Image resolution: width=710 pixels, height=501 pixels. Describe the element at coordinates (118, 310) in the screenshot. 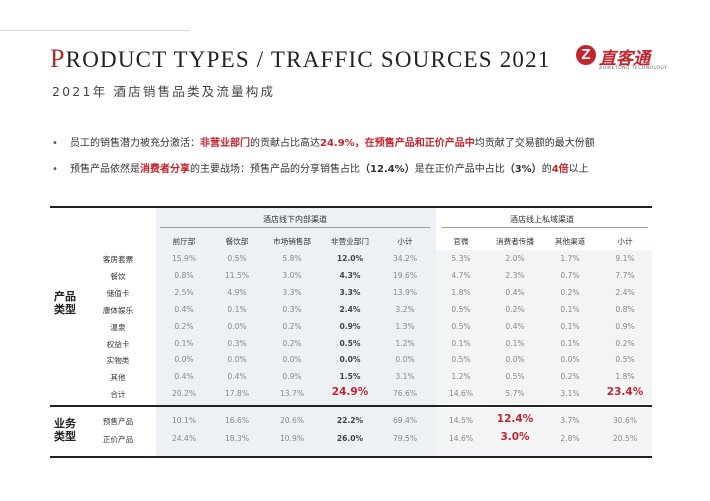

I see `row-label: 康体娱乐` at that location.